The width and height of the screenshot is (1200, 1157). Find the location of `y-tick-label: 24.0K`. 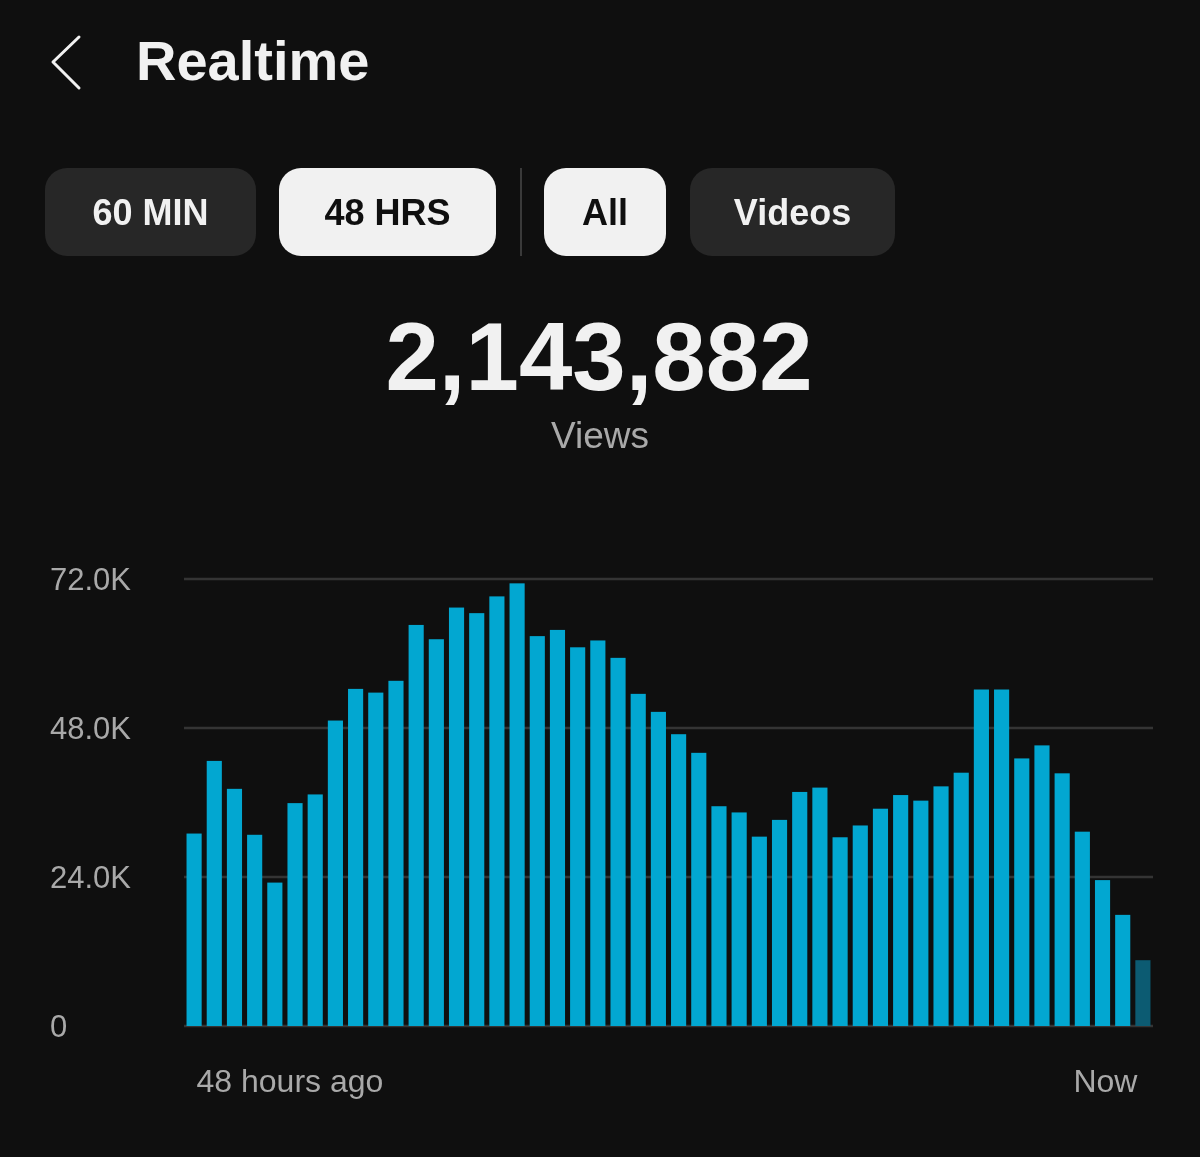

y-tick-label: 24.0K is located at coordinates (91, 877).